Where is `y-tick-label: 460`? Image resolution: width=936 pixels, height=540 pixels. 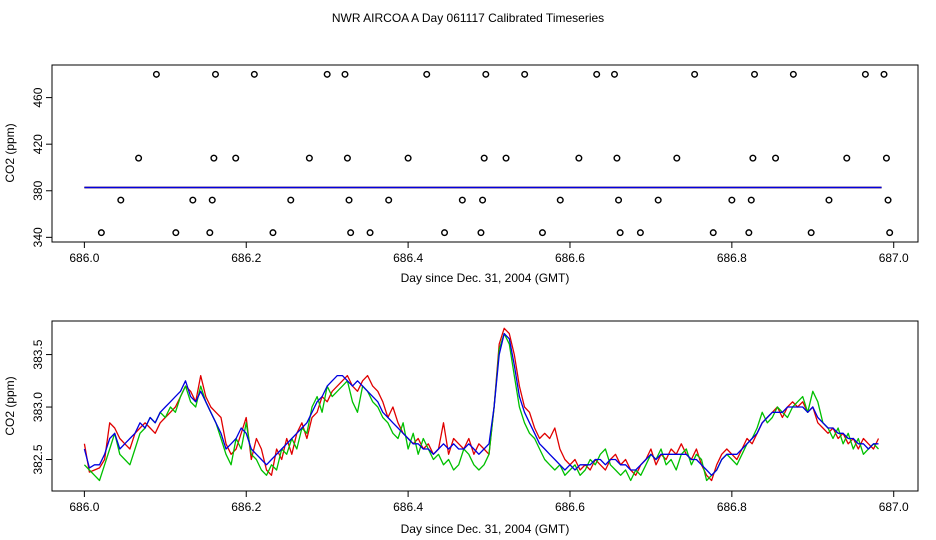 y-tick-label: 460 is located at coordinates (38, 97).